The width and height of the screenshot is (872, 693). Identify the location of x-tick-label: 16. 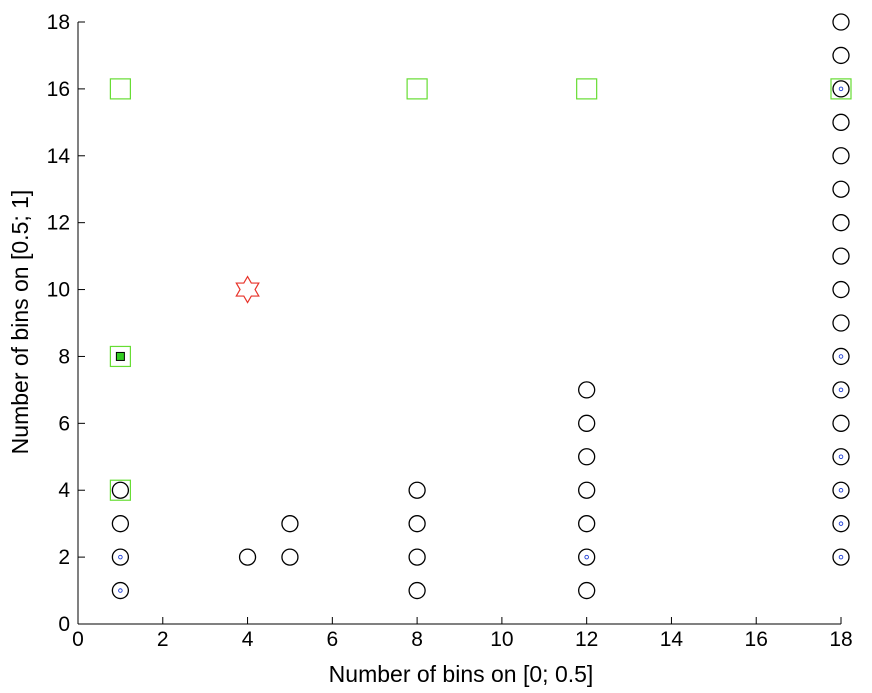
(756, 639).